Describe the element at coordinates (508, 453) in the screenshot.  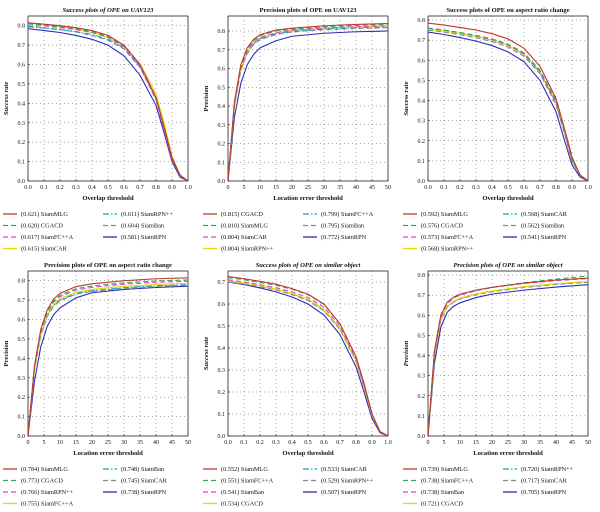
I see `x-axis-label: Location error threshold` at that location.